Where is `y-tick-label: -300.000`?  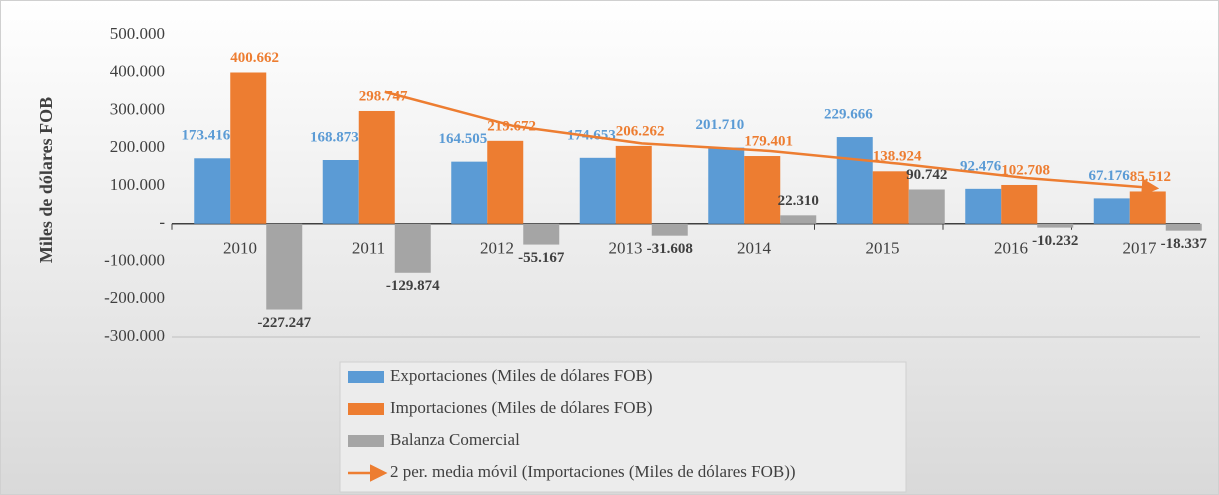 y-tick-label: -300.000 is located at coordinates (134, 335).